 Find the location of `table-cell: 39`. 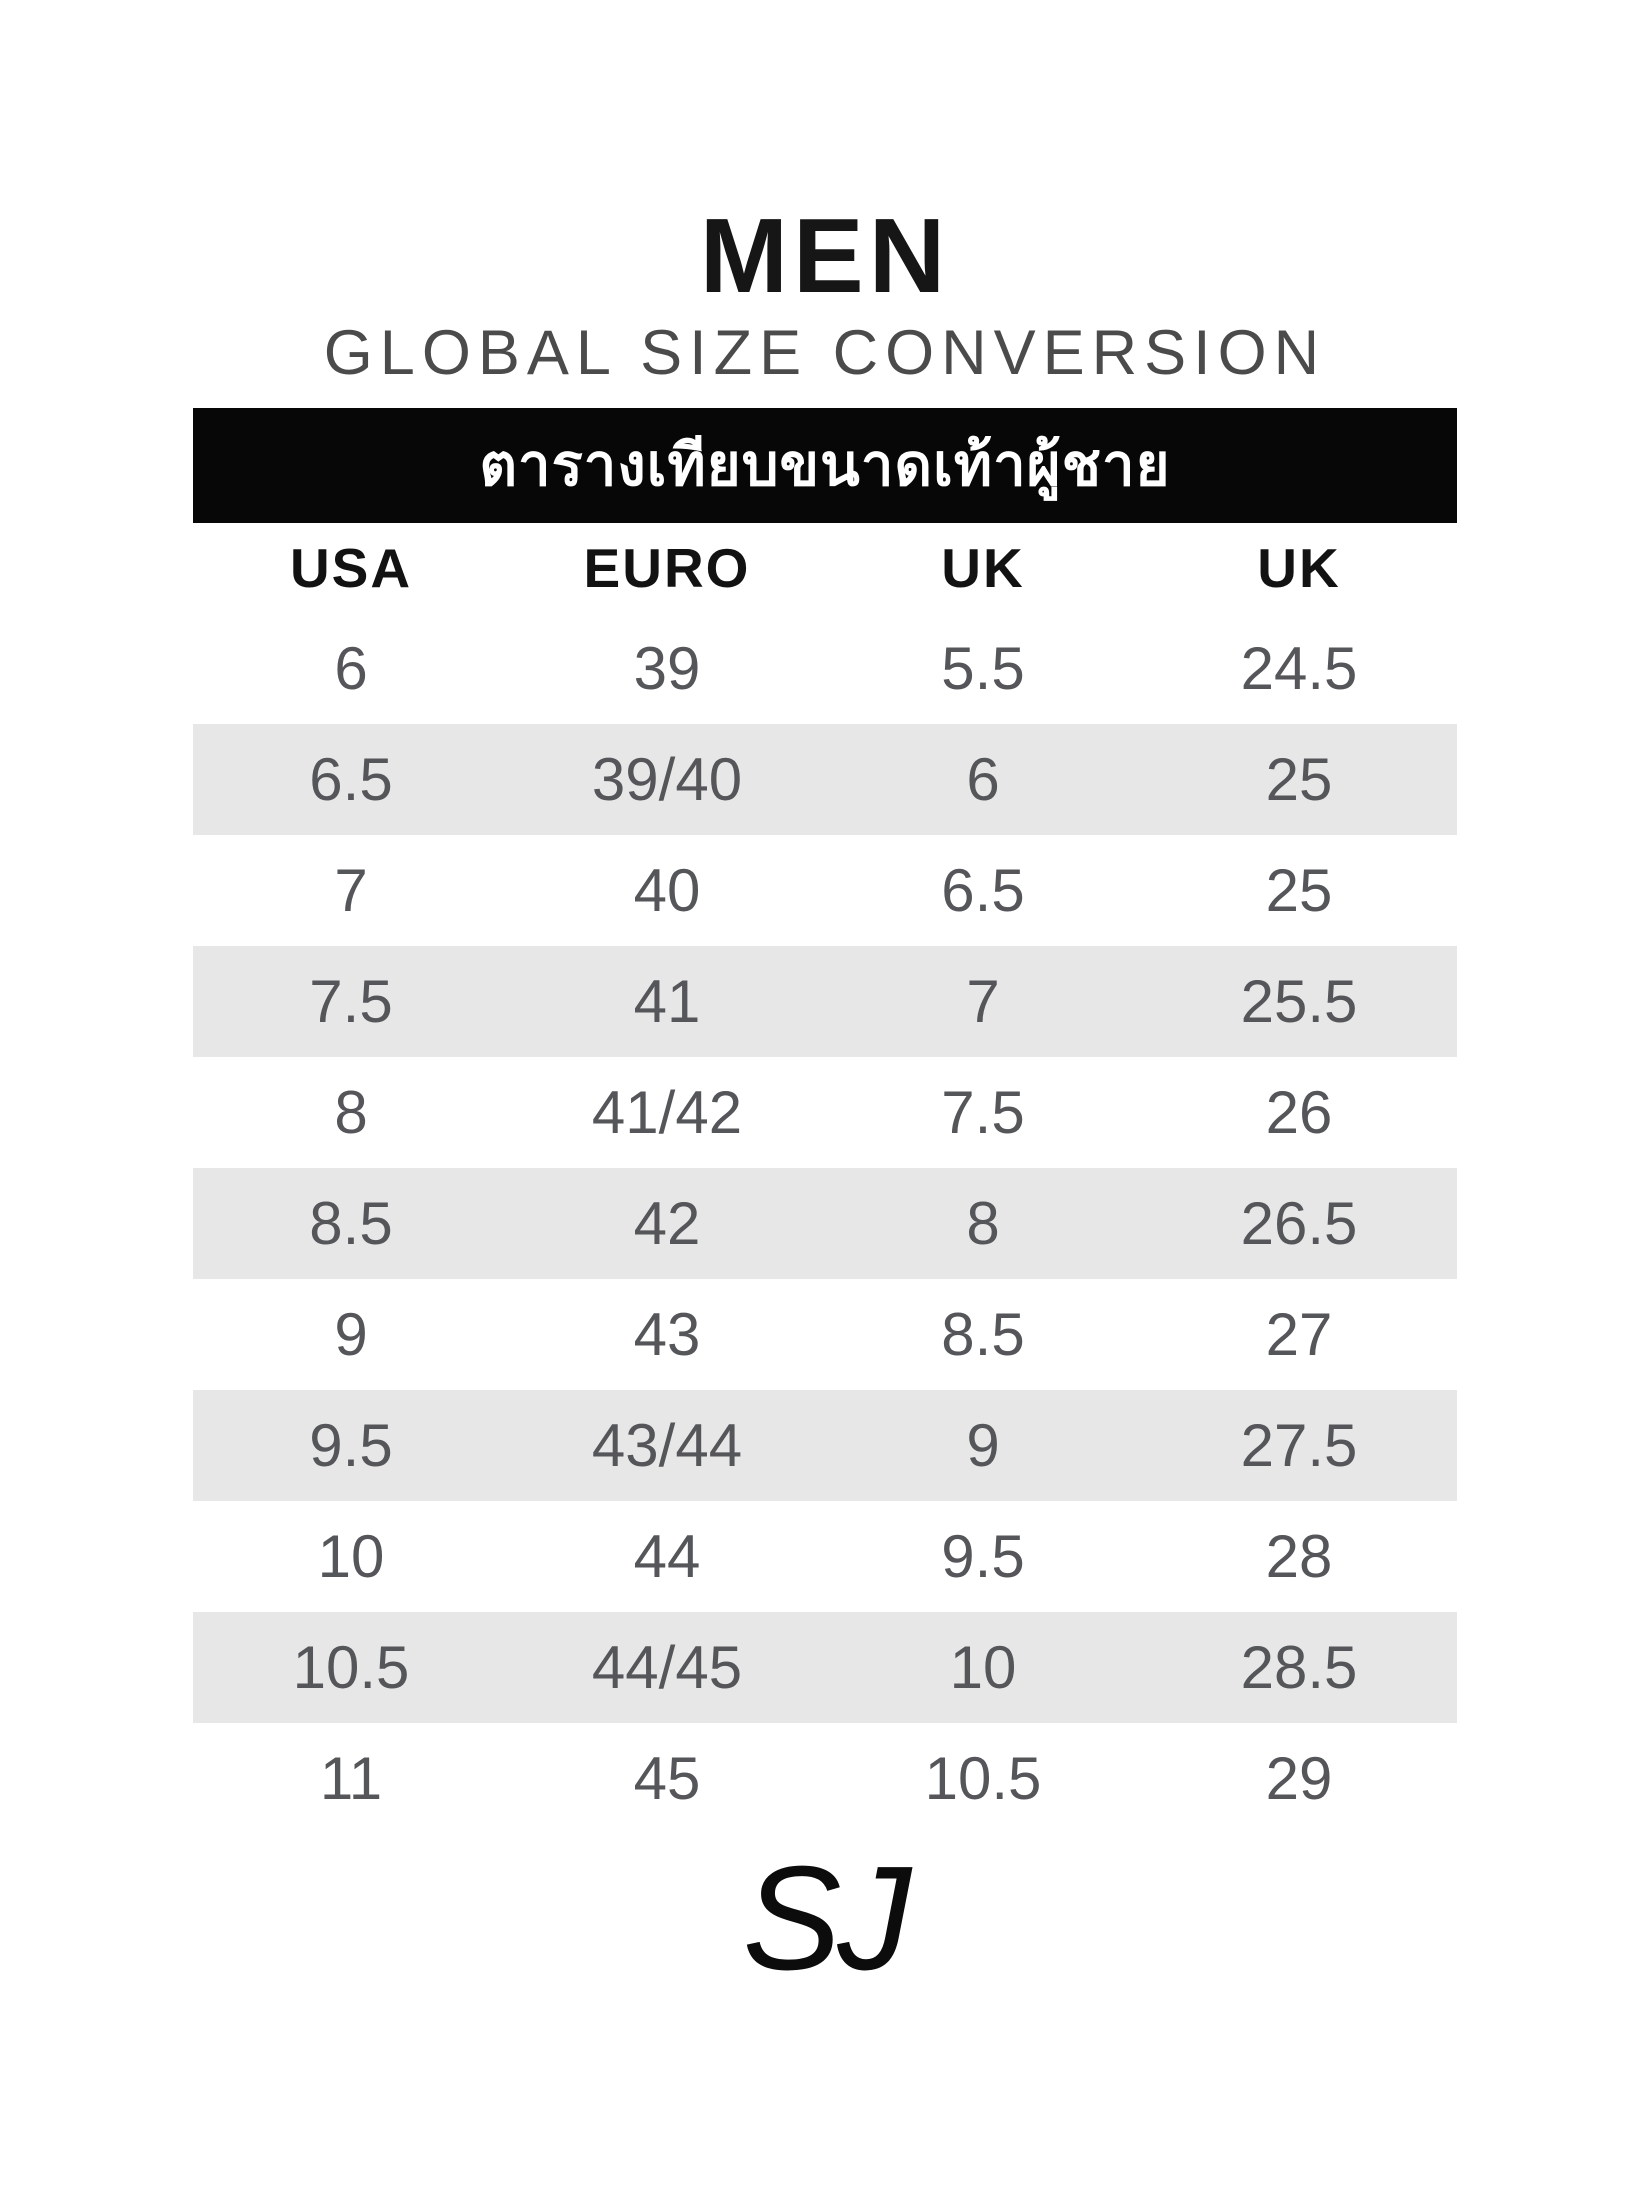

table-cell: 39 is located at coordinates (667, 668).